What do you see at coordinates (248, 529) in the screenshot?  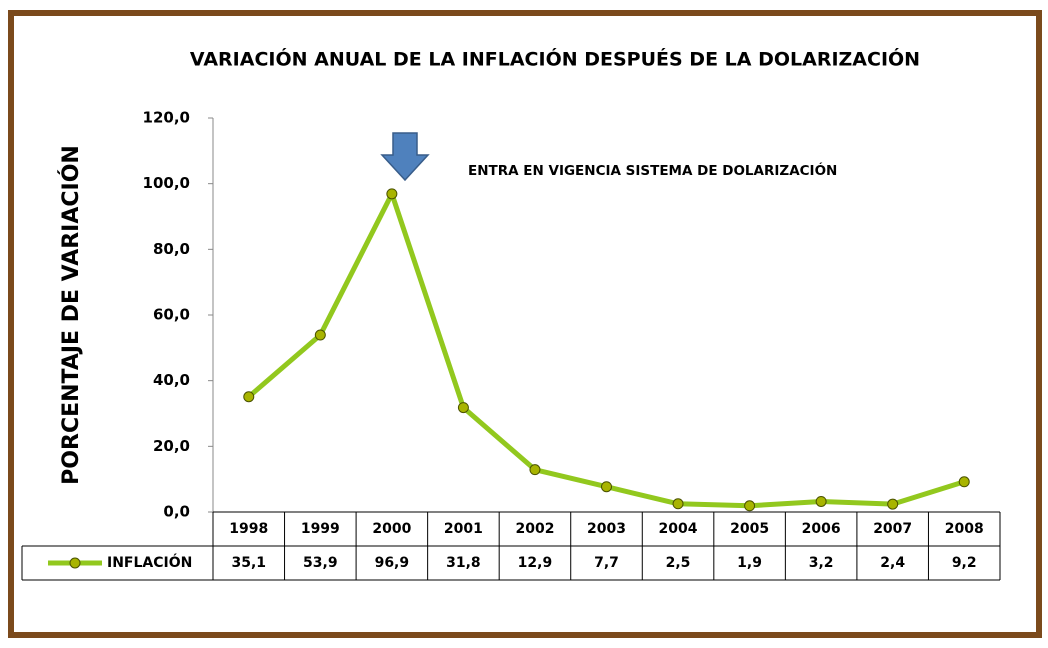 I see `x-tick-label: 1998` at bounding box center [248, 529].